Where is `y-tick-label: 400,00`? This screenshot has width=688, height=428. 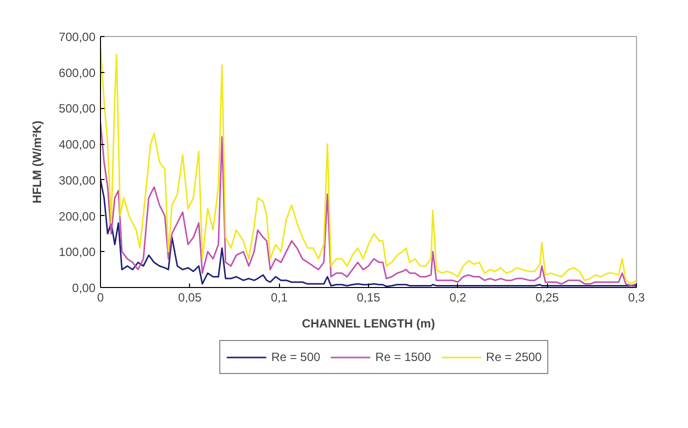 y-tick-label: 400,00 is located at coordinates (77, 145).